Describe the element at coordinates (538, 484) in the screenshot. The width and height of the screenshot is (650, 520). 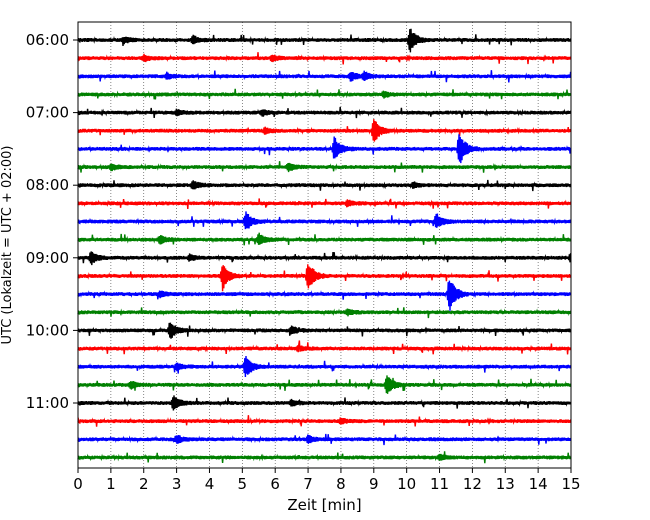
I see `x-tick-label: 14` at that location.